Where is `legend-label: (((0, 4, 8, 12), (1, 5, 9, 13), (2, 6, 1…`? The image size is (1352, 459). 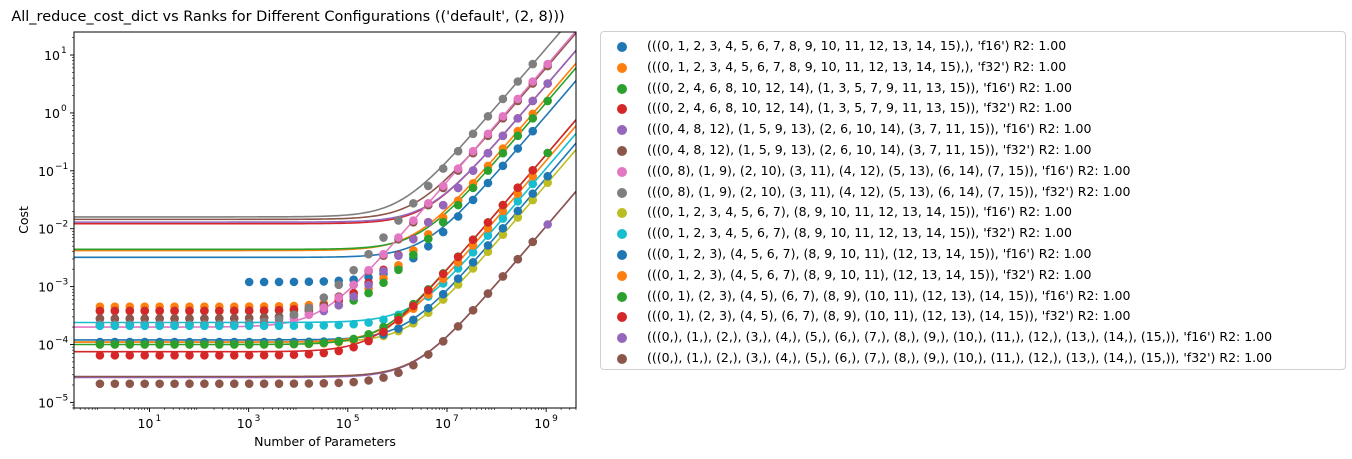
legend-label: (((0, 4, 8, 12), (1, 5, 9, 13), (2, 6, 1… is located at coordinates (869, 149).